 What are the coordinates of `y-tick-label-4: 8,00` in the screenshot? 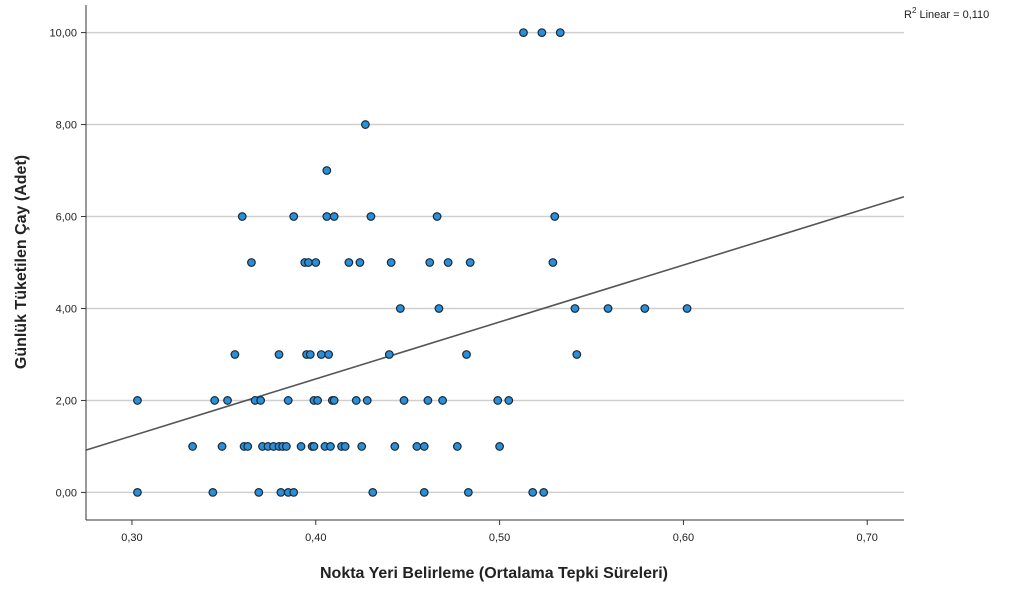 It's located at (66, 126).